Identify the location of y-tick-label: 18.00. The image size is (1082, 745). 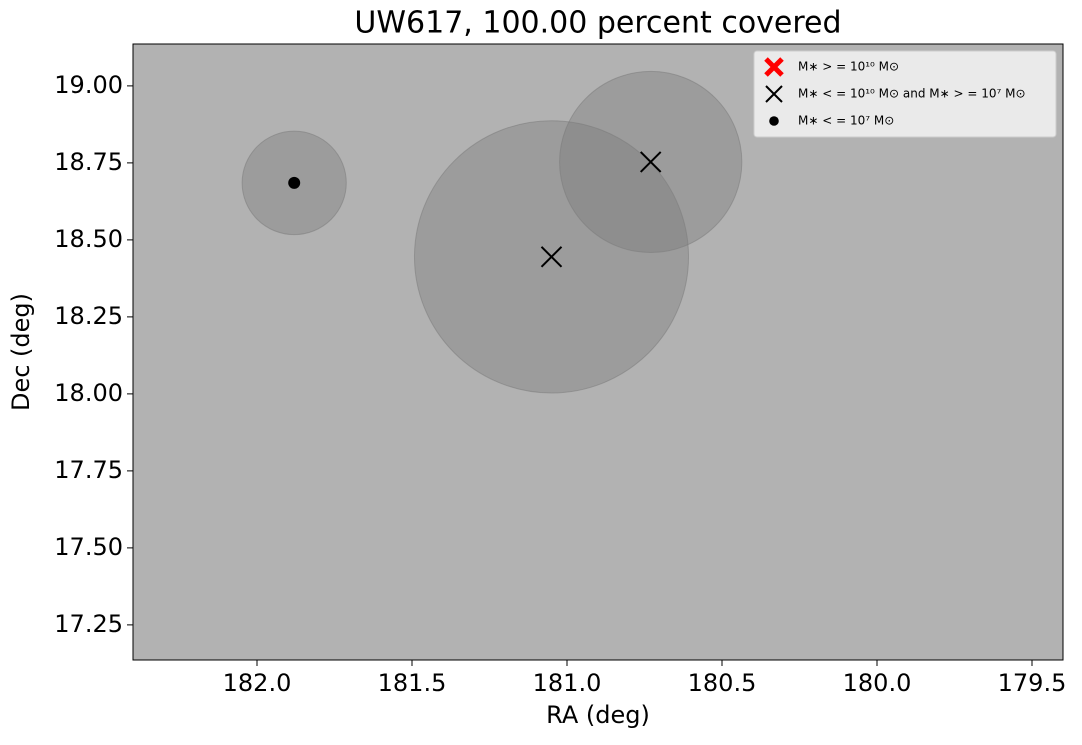
(88, 393).